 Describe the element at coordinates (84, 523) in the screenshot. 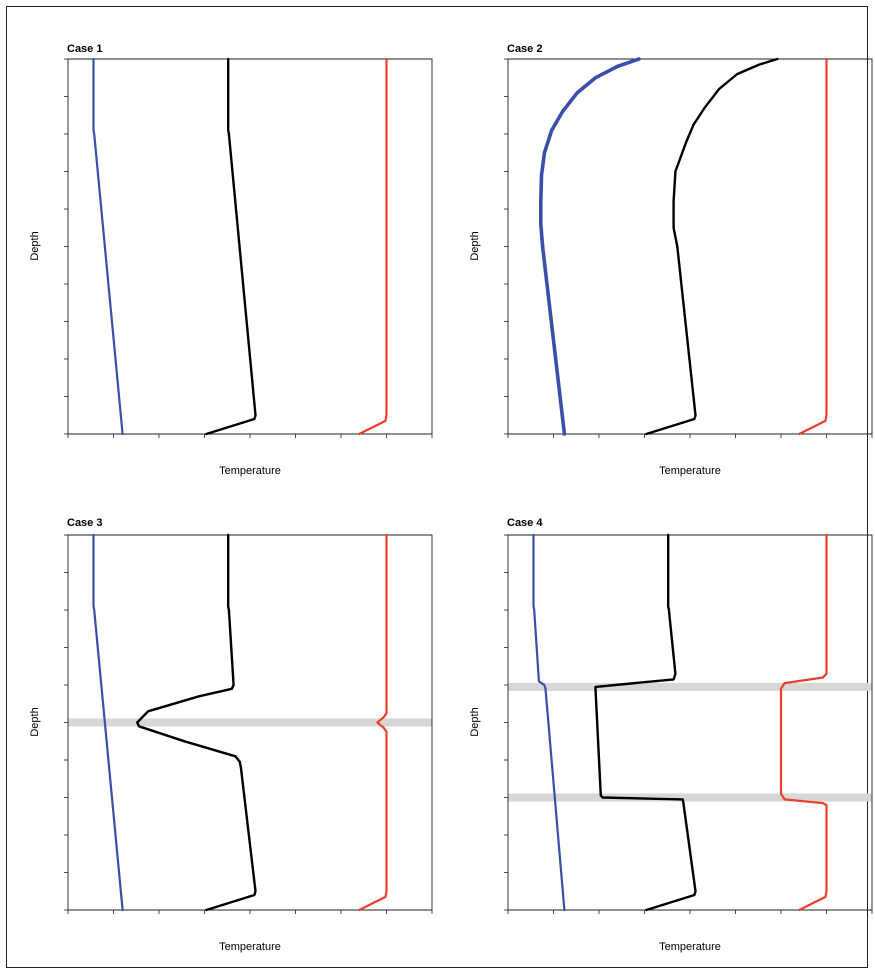

I see `panel-title: Case 3` at that location.